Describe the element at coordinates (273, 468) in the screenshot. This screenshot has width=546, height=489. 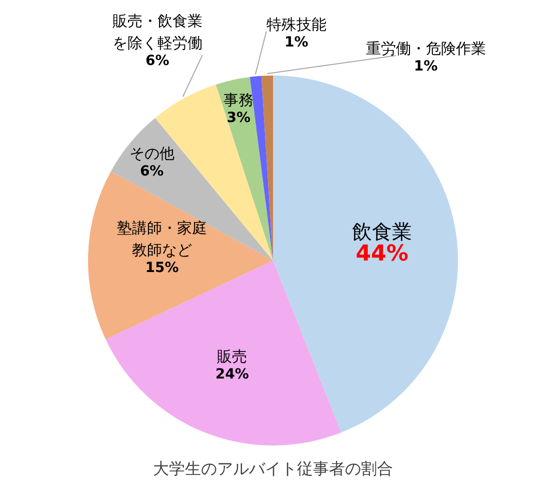
I see `text: 大学生のアルバイト従事者の割合` at that location.